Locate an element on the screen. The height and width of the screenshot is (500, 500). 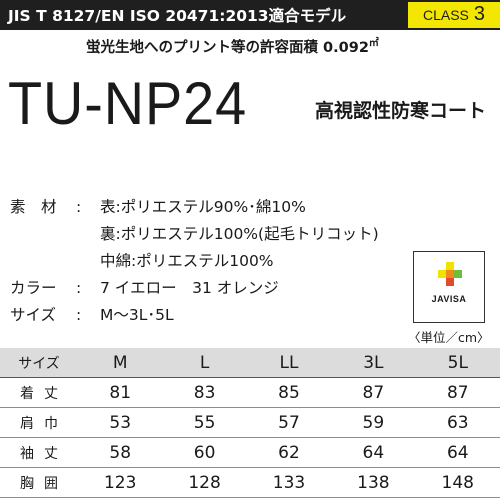
spec-label: 素 材: is located at coordinates (46, 207).